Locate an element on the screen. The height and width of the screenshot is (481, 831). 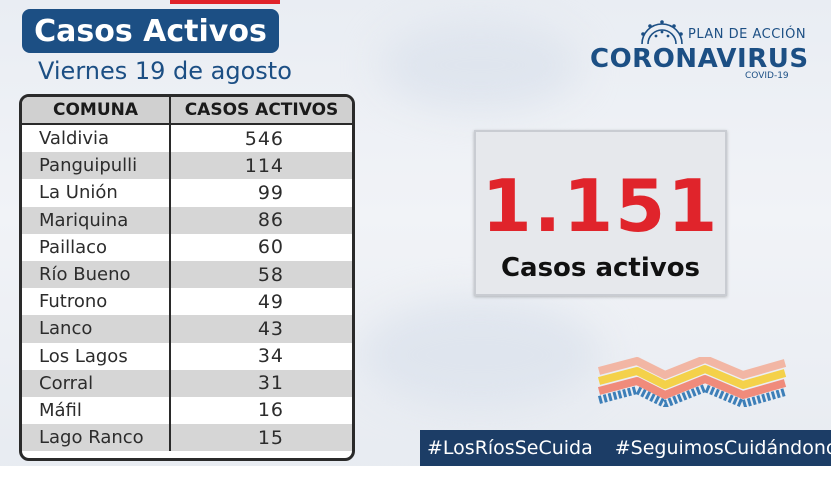
page-title: Casos Activos is located at coordinates (150, 31).